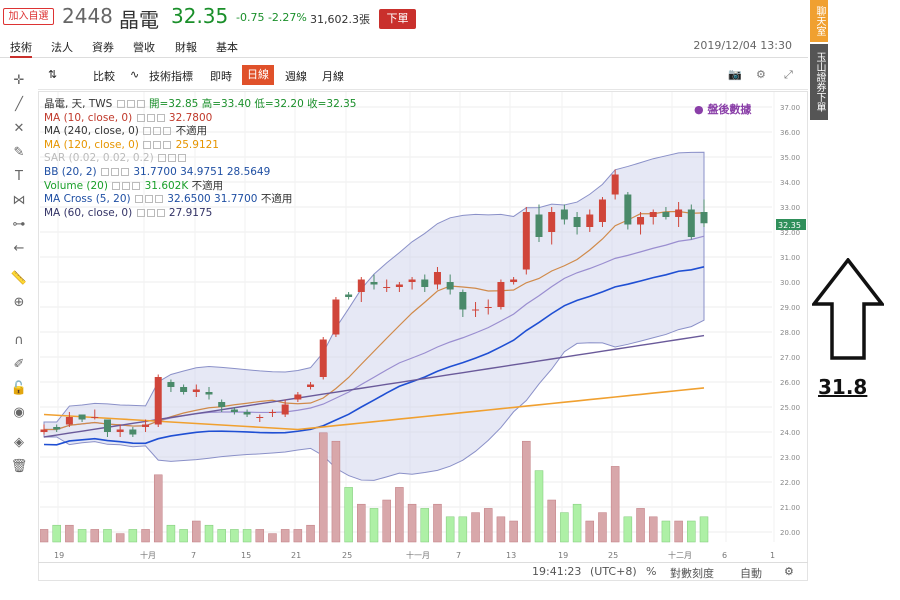 This screenshot has width=900, height=600. What do you see at coordinates (200, 214) in the screenshot?
I see `legend-row: MA (60, close, 0) 27.9175` at bounding box center [200, 214].